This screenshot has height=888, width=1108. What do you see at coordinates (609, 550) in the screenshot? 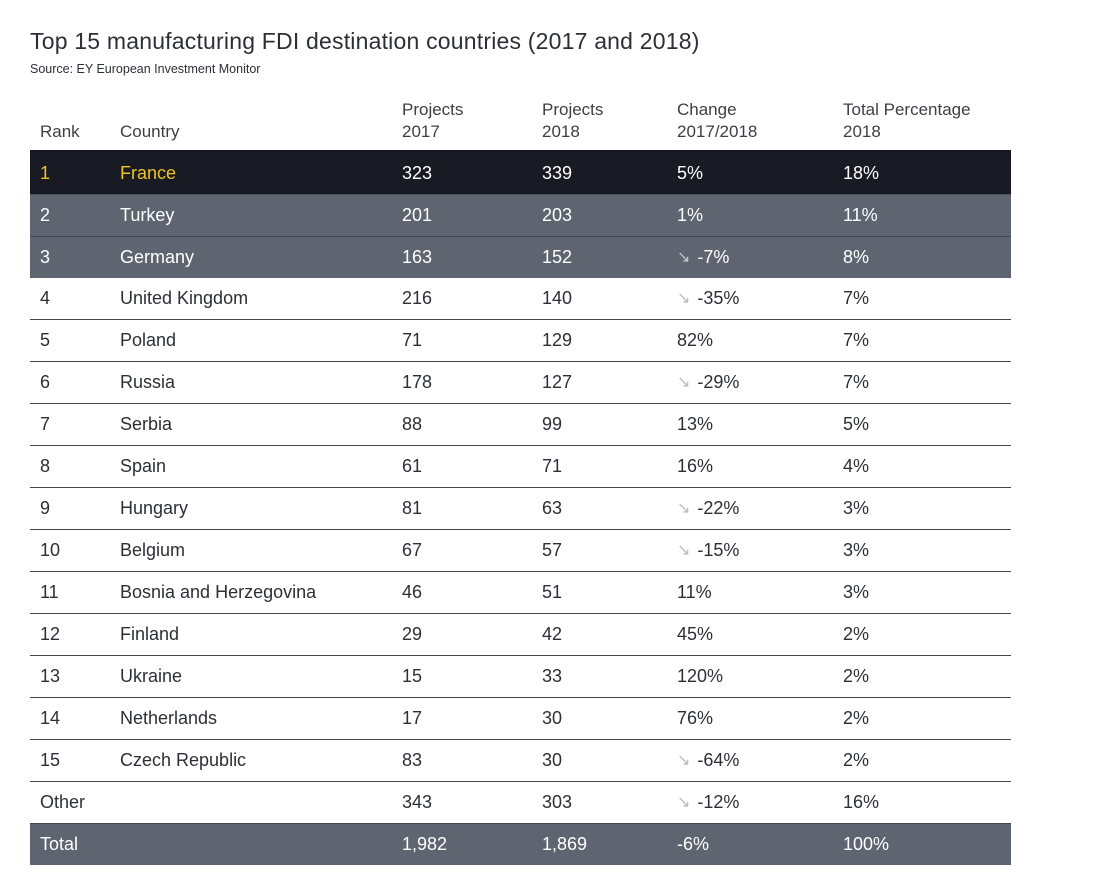
I see `projects-2018-cell: 57` at bounding box center [609, 550].